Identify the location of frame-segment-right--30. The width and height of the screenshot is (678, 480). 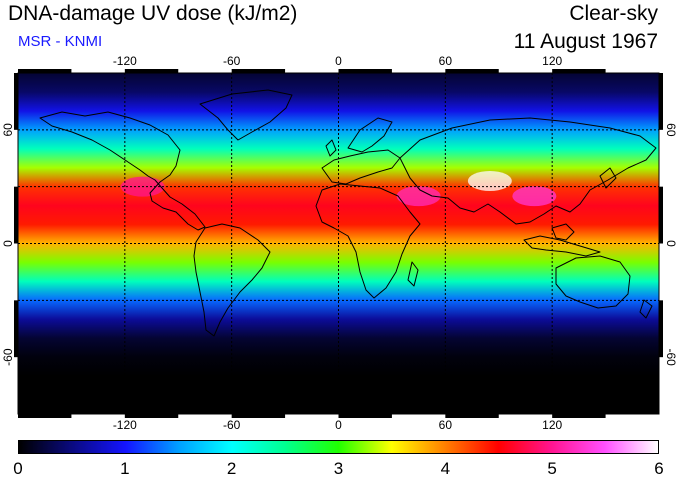
(661, 329).